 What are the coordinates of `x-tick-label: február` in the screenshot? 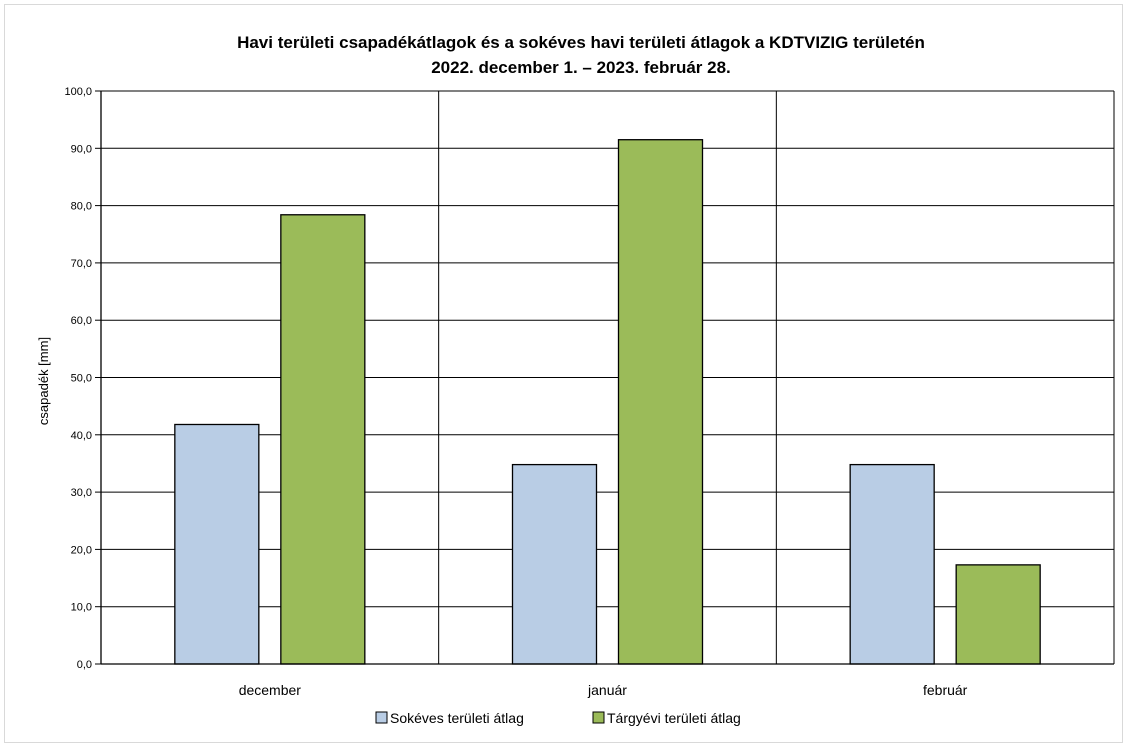 It's located at (945, 690).